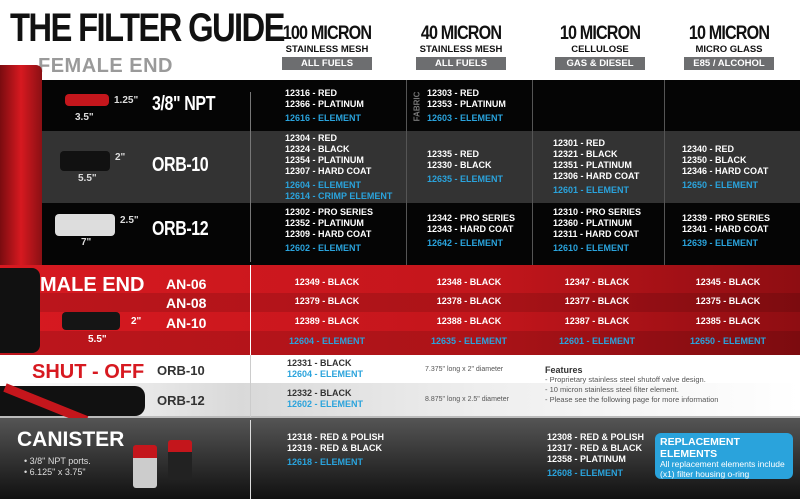 The width and height of the screenshot is (800, 499). I want to click on column-header: 10 MICRON MICRO GLASS E85 / ALCOHOL, so click(729, 47).